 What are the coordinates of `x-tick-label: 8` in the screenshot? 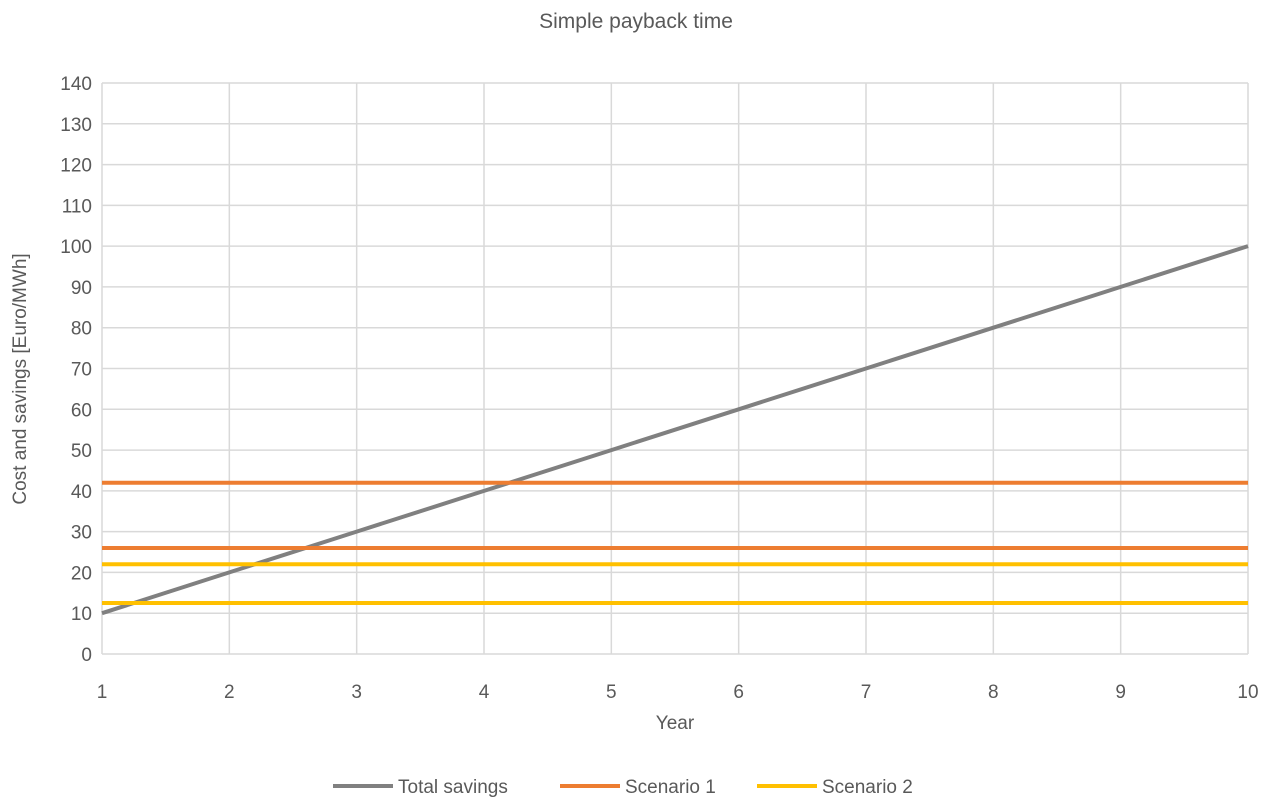 It's located at (993, 692).